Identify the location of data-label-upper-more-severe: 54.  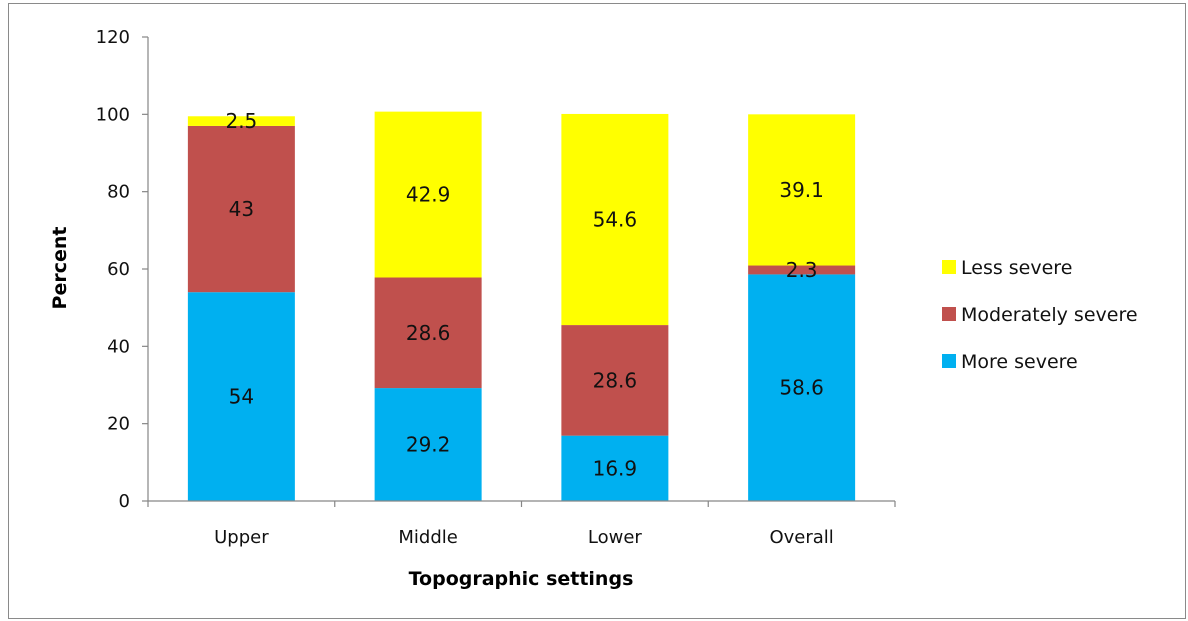
(241, 397).